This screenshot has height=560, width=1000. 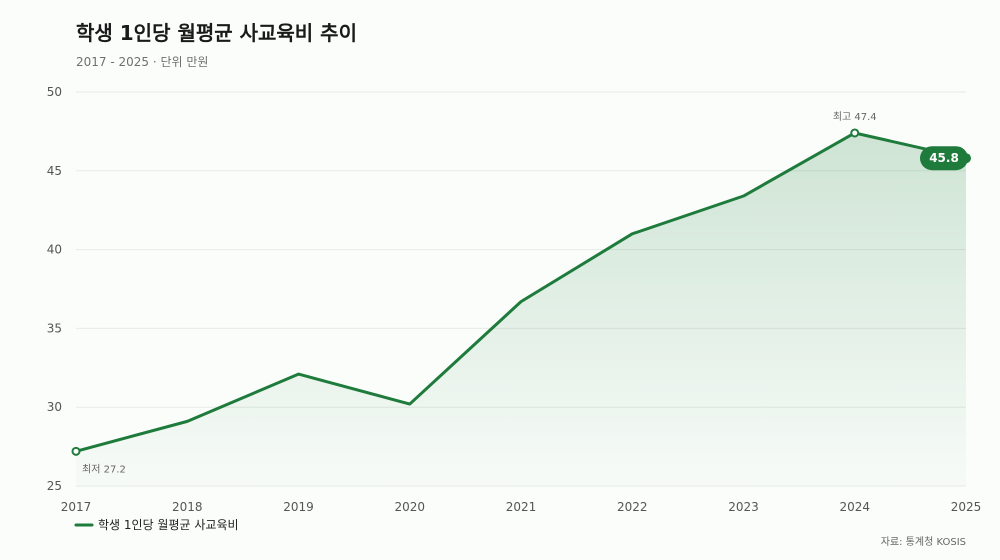 What do you see at coordinates (104, 469) in the screenshot?
I see `min-annotation: 최저 27.2` at bounding box center [104, 469].